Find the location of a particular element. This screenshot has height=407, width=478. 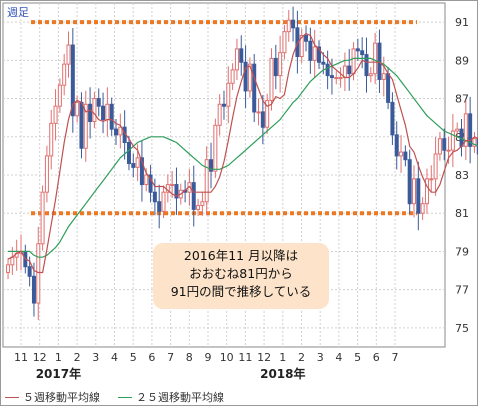

ma5-swatch-icon is located at coordinates (12, 397).